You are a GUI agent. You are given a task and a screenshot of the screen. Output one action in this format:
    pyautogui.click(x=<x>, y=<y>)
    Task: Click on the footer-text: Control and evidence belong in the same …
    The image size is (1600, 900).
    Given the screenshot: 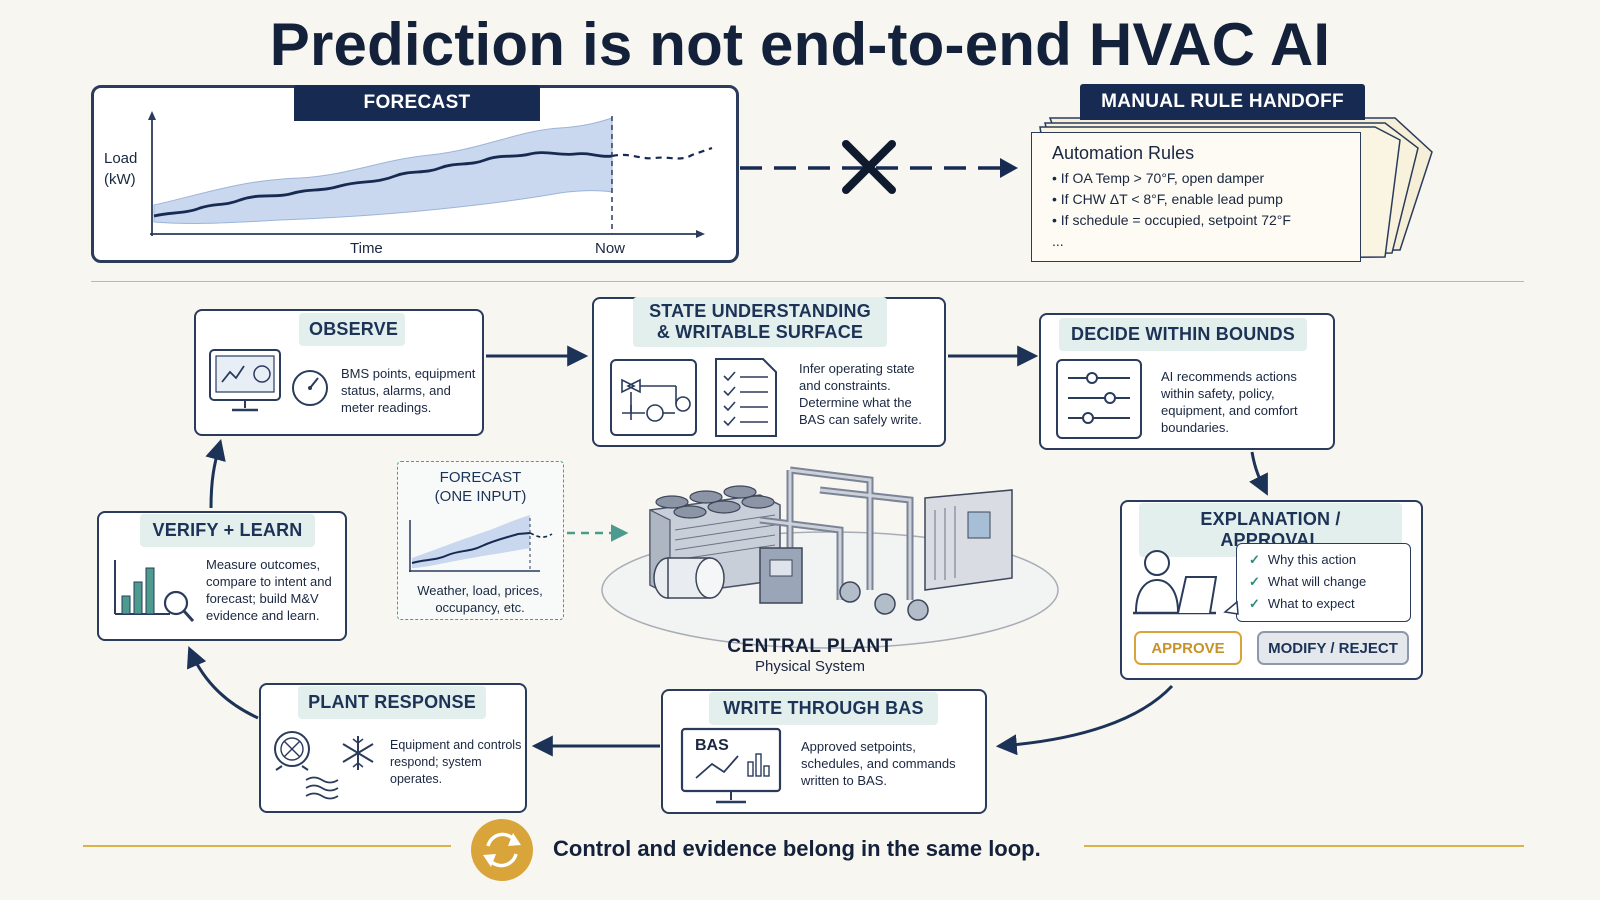 What is the action you would take?
    pyautogui.click(x=797, y=848)
    